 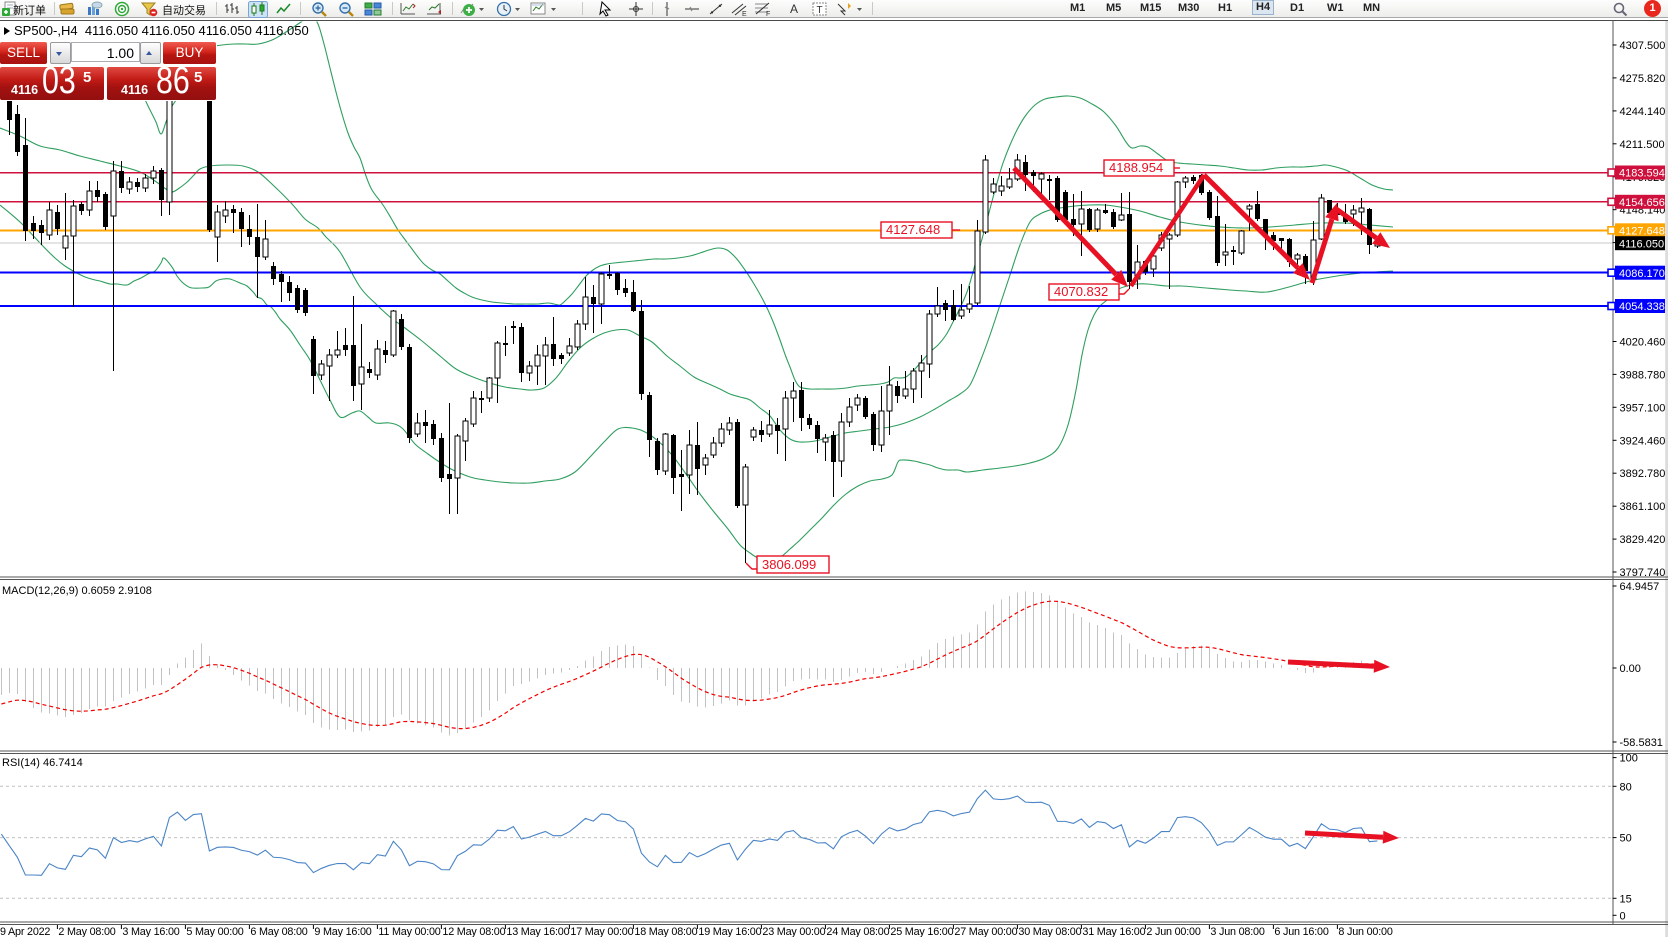 What do you see at coordinates (1643, 507) in the screenshot?
I see `svg-text: 3861.100` at bounding box center [1643, 507].